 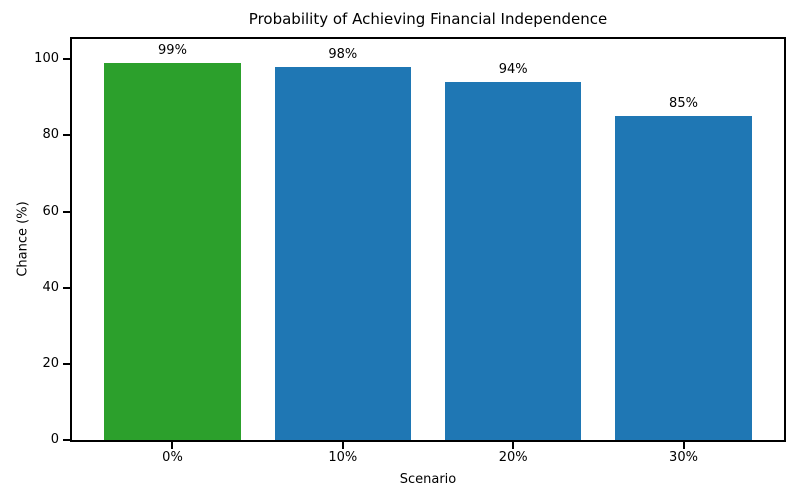 What do you see at coordinates (50, 363) in the screenshot?
I see `y-tick-label: 20` at bounding box center [50, 363].